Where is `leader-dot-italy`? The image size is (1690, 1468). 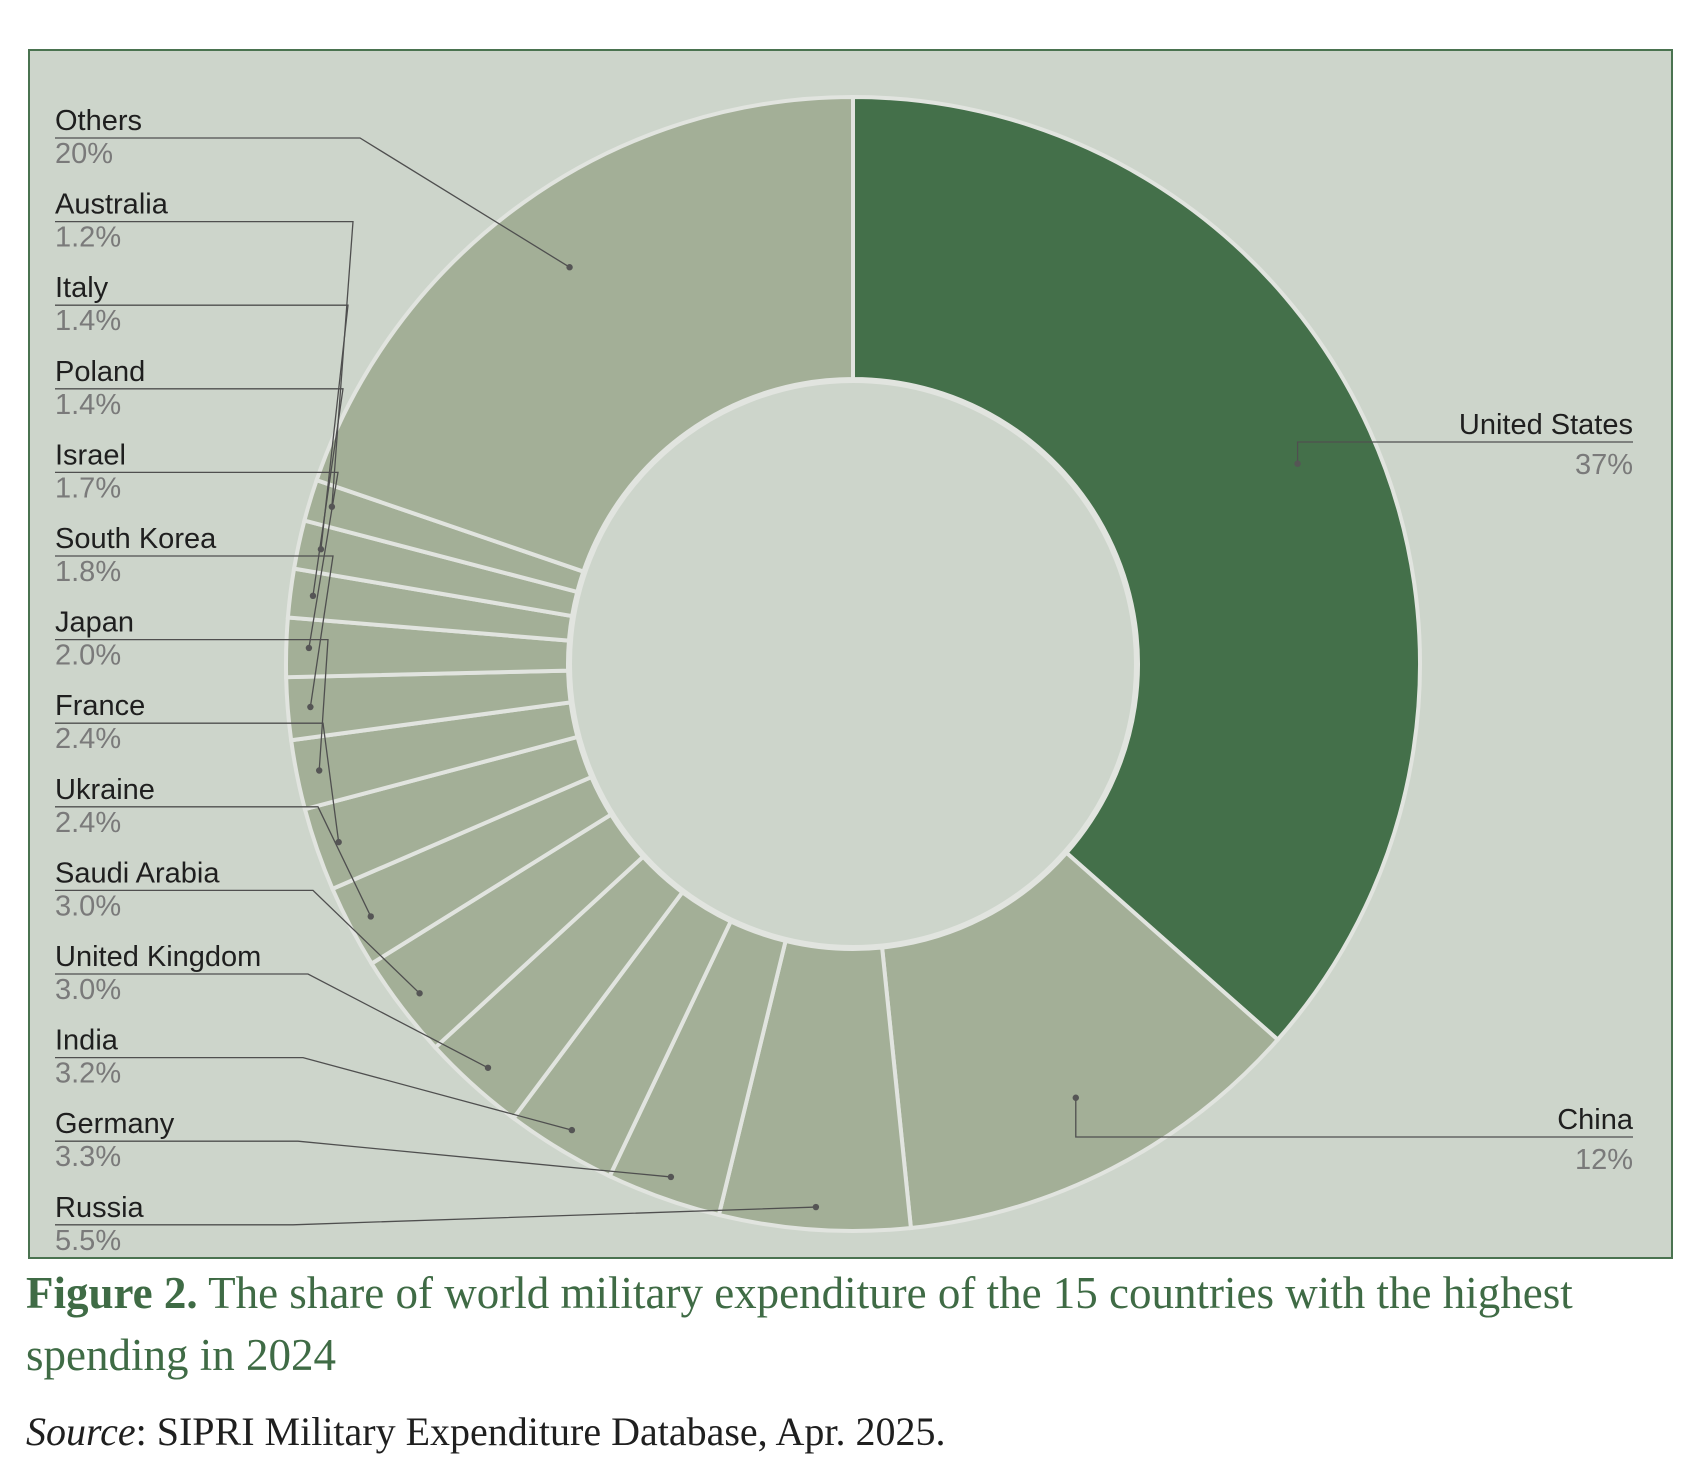
leader-dot-italy is located at coordinates (321, 549).